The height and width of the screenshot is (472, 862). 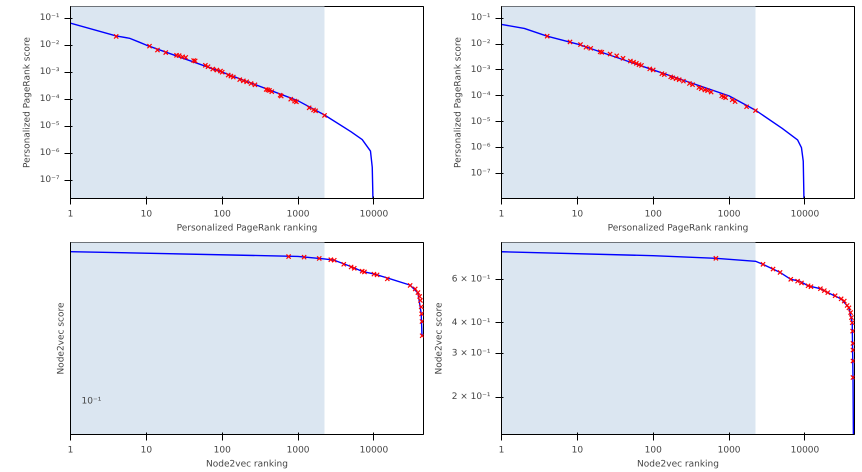 I want to click on y-tick-label: 6 × 10⁻¹, so click(x=471, y=279).